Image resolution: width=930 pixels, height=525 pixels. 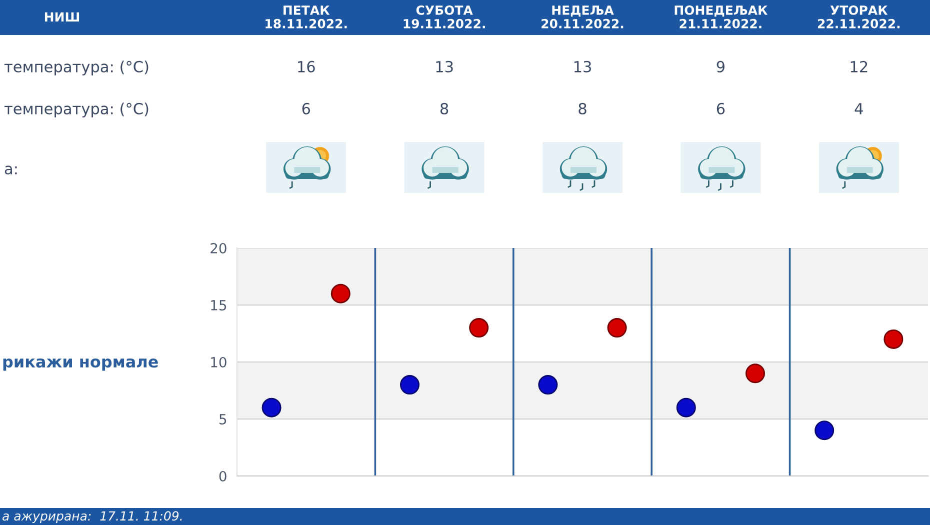 What do you see at coordinates (62, 17) in the screenshot?
I see `text: НИШ` at bounding box center [62, 17].